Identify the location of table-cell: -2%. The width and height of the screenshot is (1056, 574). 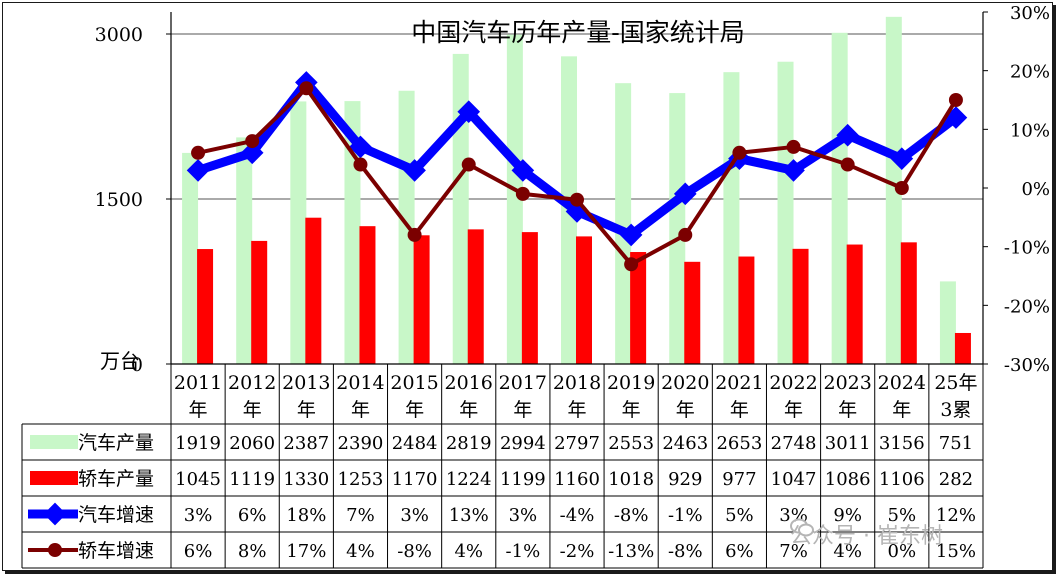
(577, 551).